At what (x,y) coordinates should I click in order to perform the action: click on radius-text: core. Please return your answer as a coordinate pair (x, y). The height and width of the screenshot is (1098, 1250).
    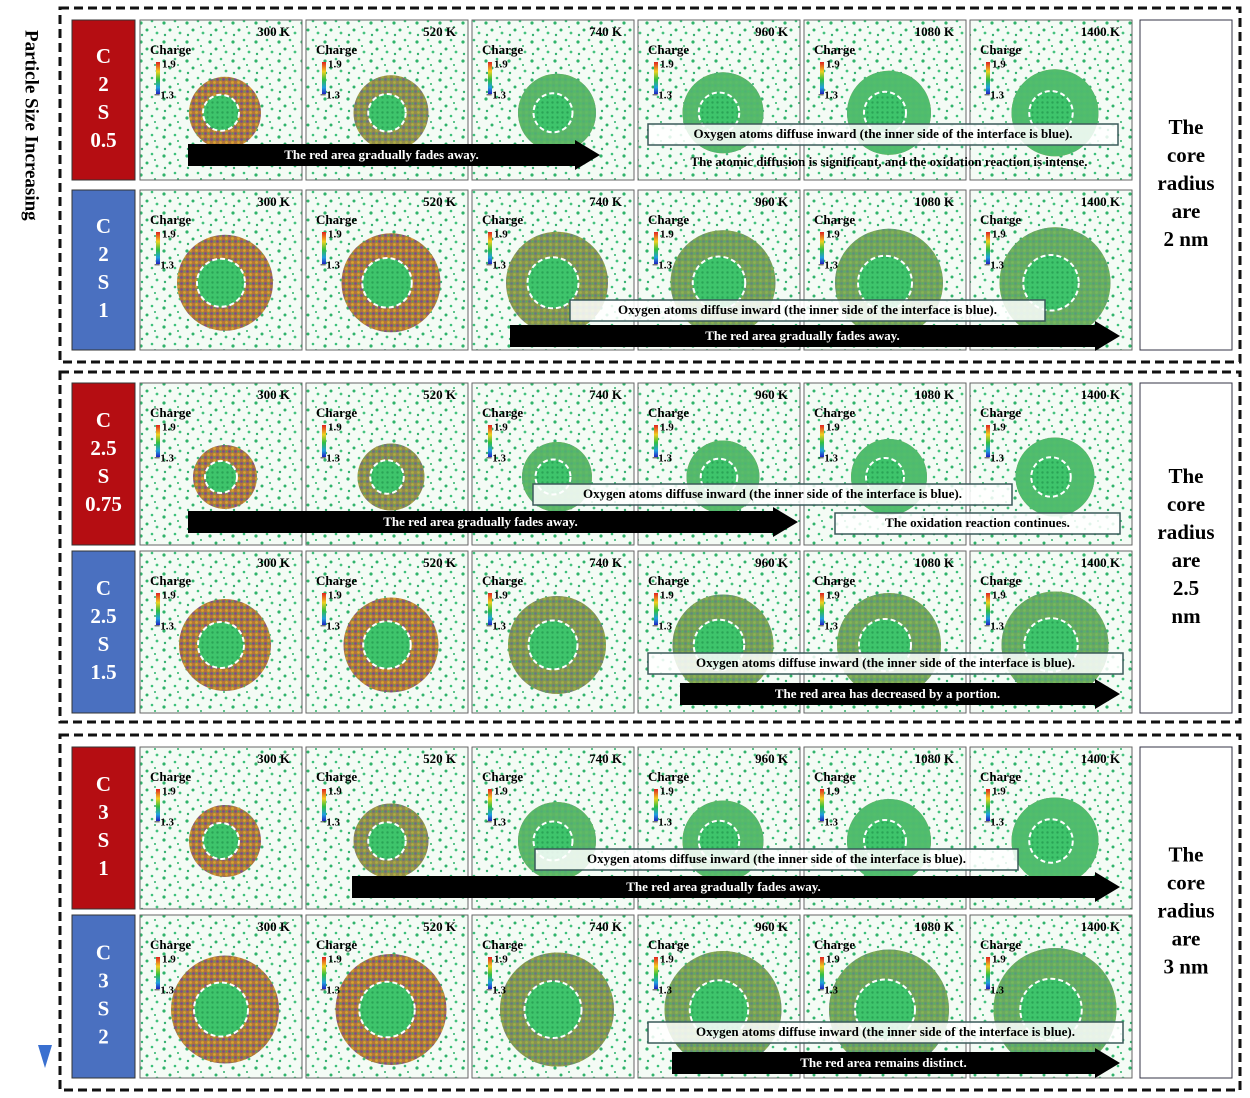
    Looking at the image, I should click on (1186, 504).